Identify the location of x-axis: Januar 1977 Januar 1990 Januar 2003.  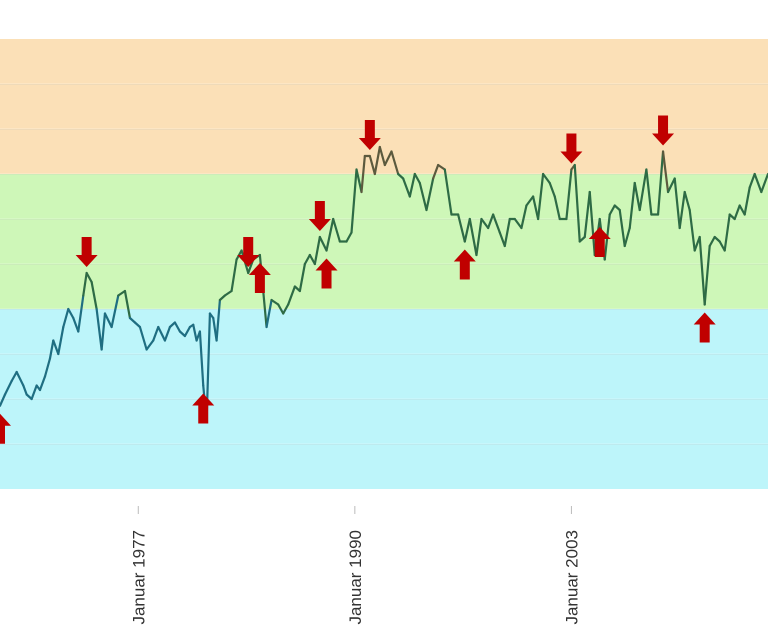
(355, 565).